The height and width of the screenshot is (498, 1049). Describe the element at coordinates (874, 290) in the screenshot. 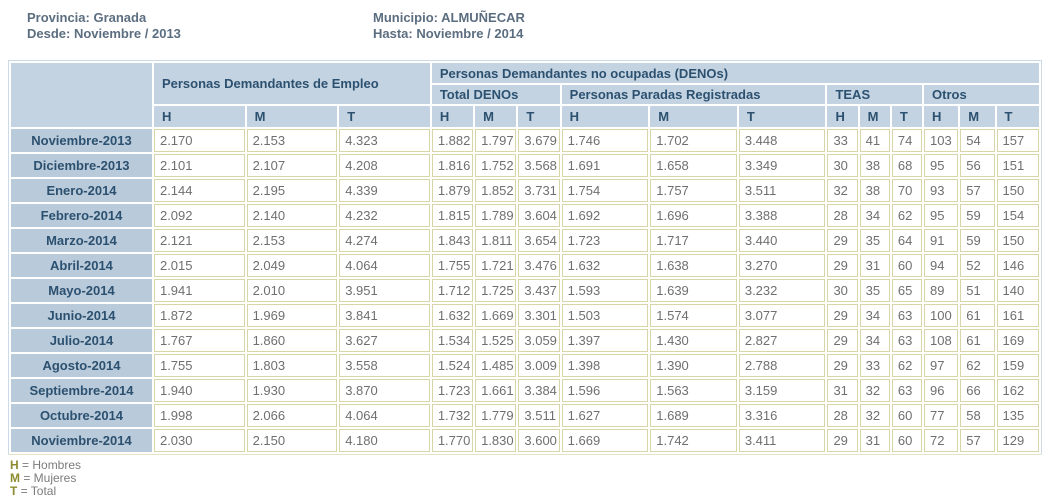

I see `data-cell: 35` at that location.